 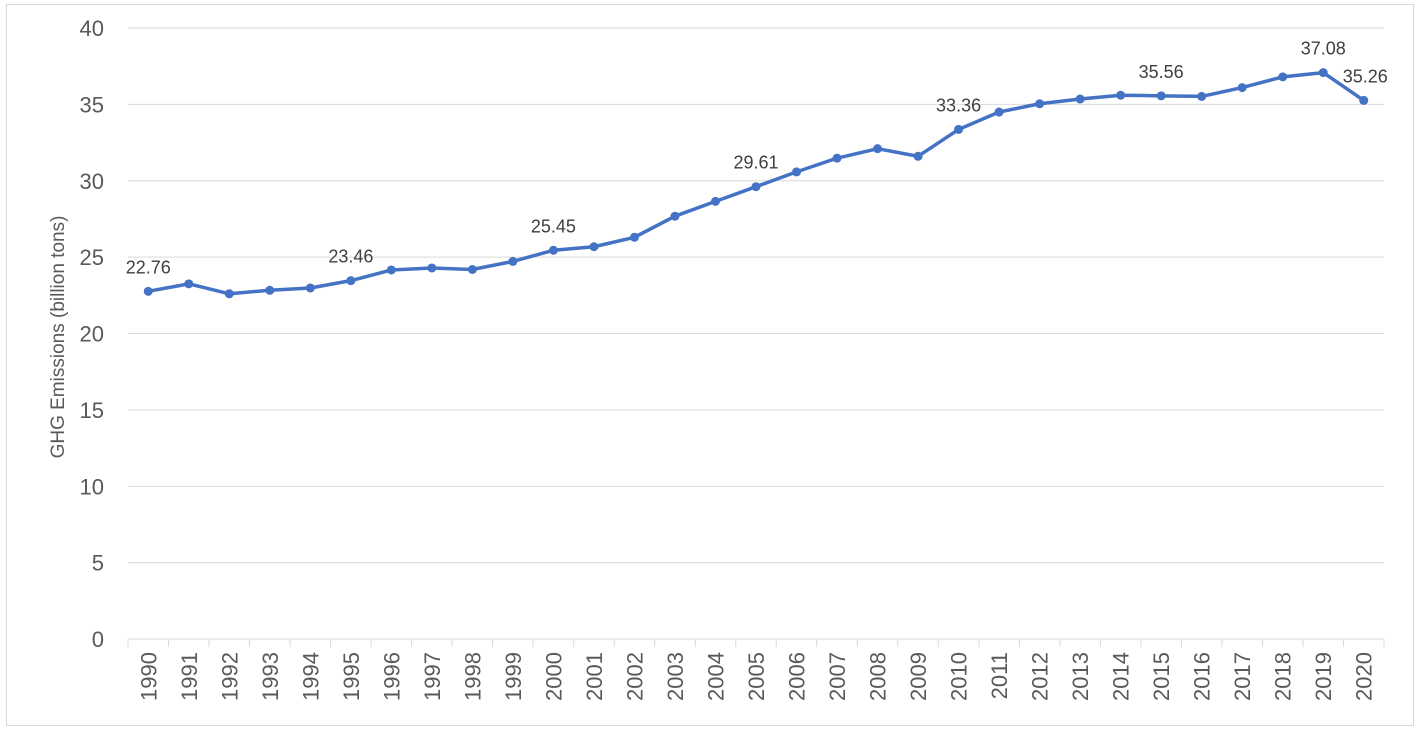 I want to click on x-tick-label: 2019, so click(x=1323, y=676).